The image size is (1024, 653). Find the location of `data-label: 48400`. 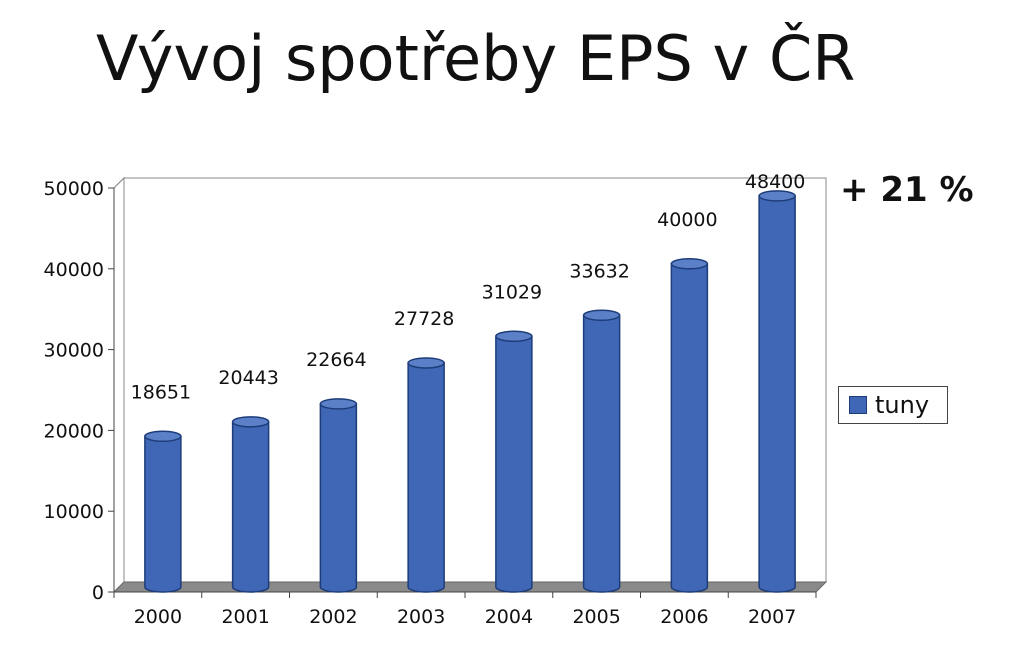

data-label: 48400 is located at coordinates (775, 182).